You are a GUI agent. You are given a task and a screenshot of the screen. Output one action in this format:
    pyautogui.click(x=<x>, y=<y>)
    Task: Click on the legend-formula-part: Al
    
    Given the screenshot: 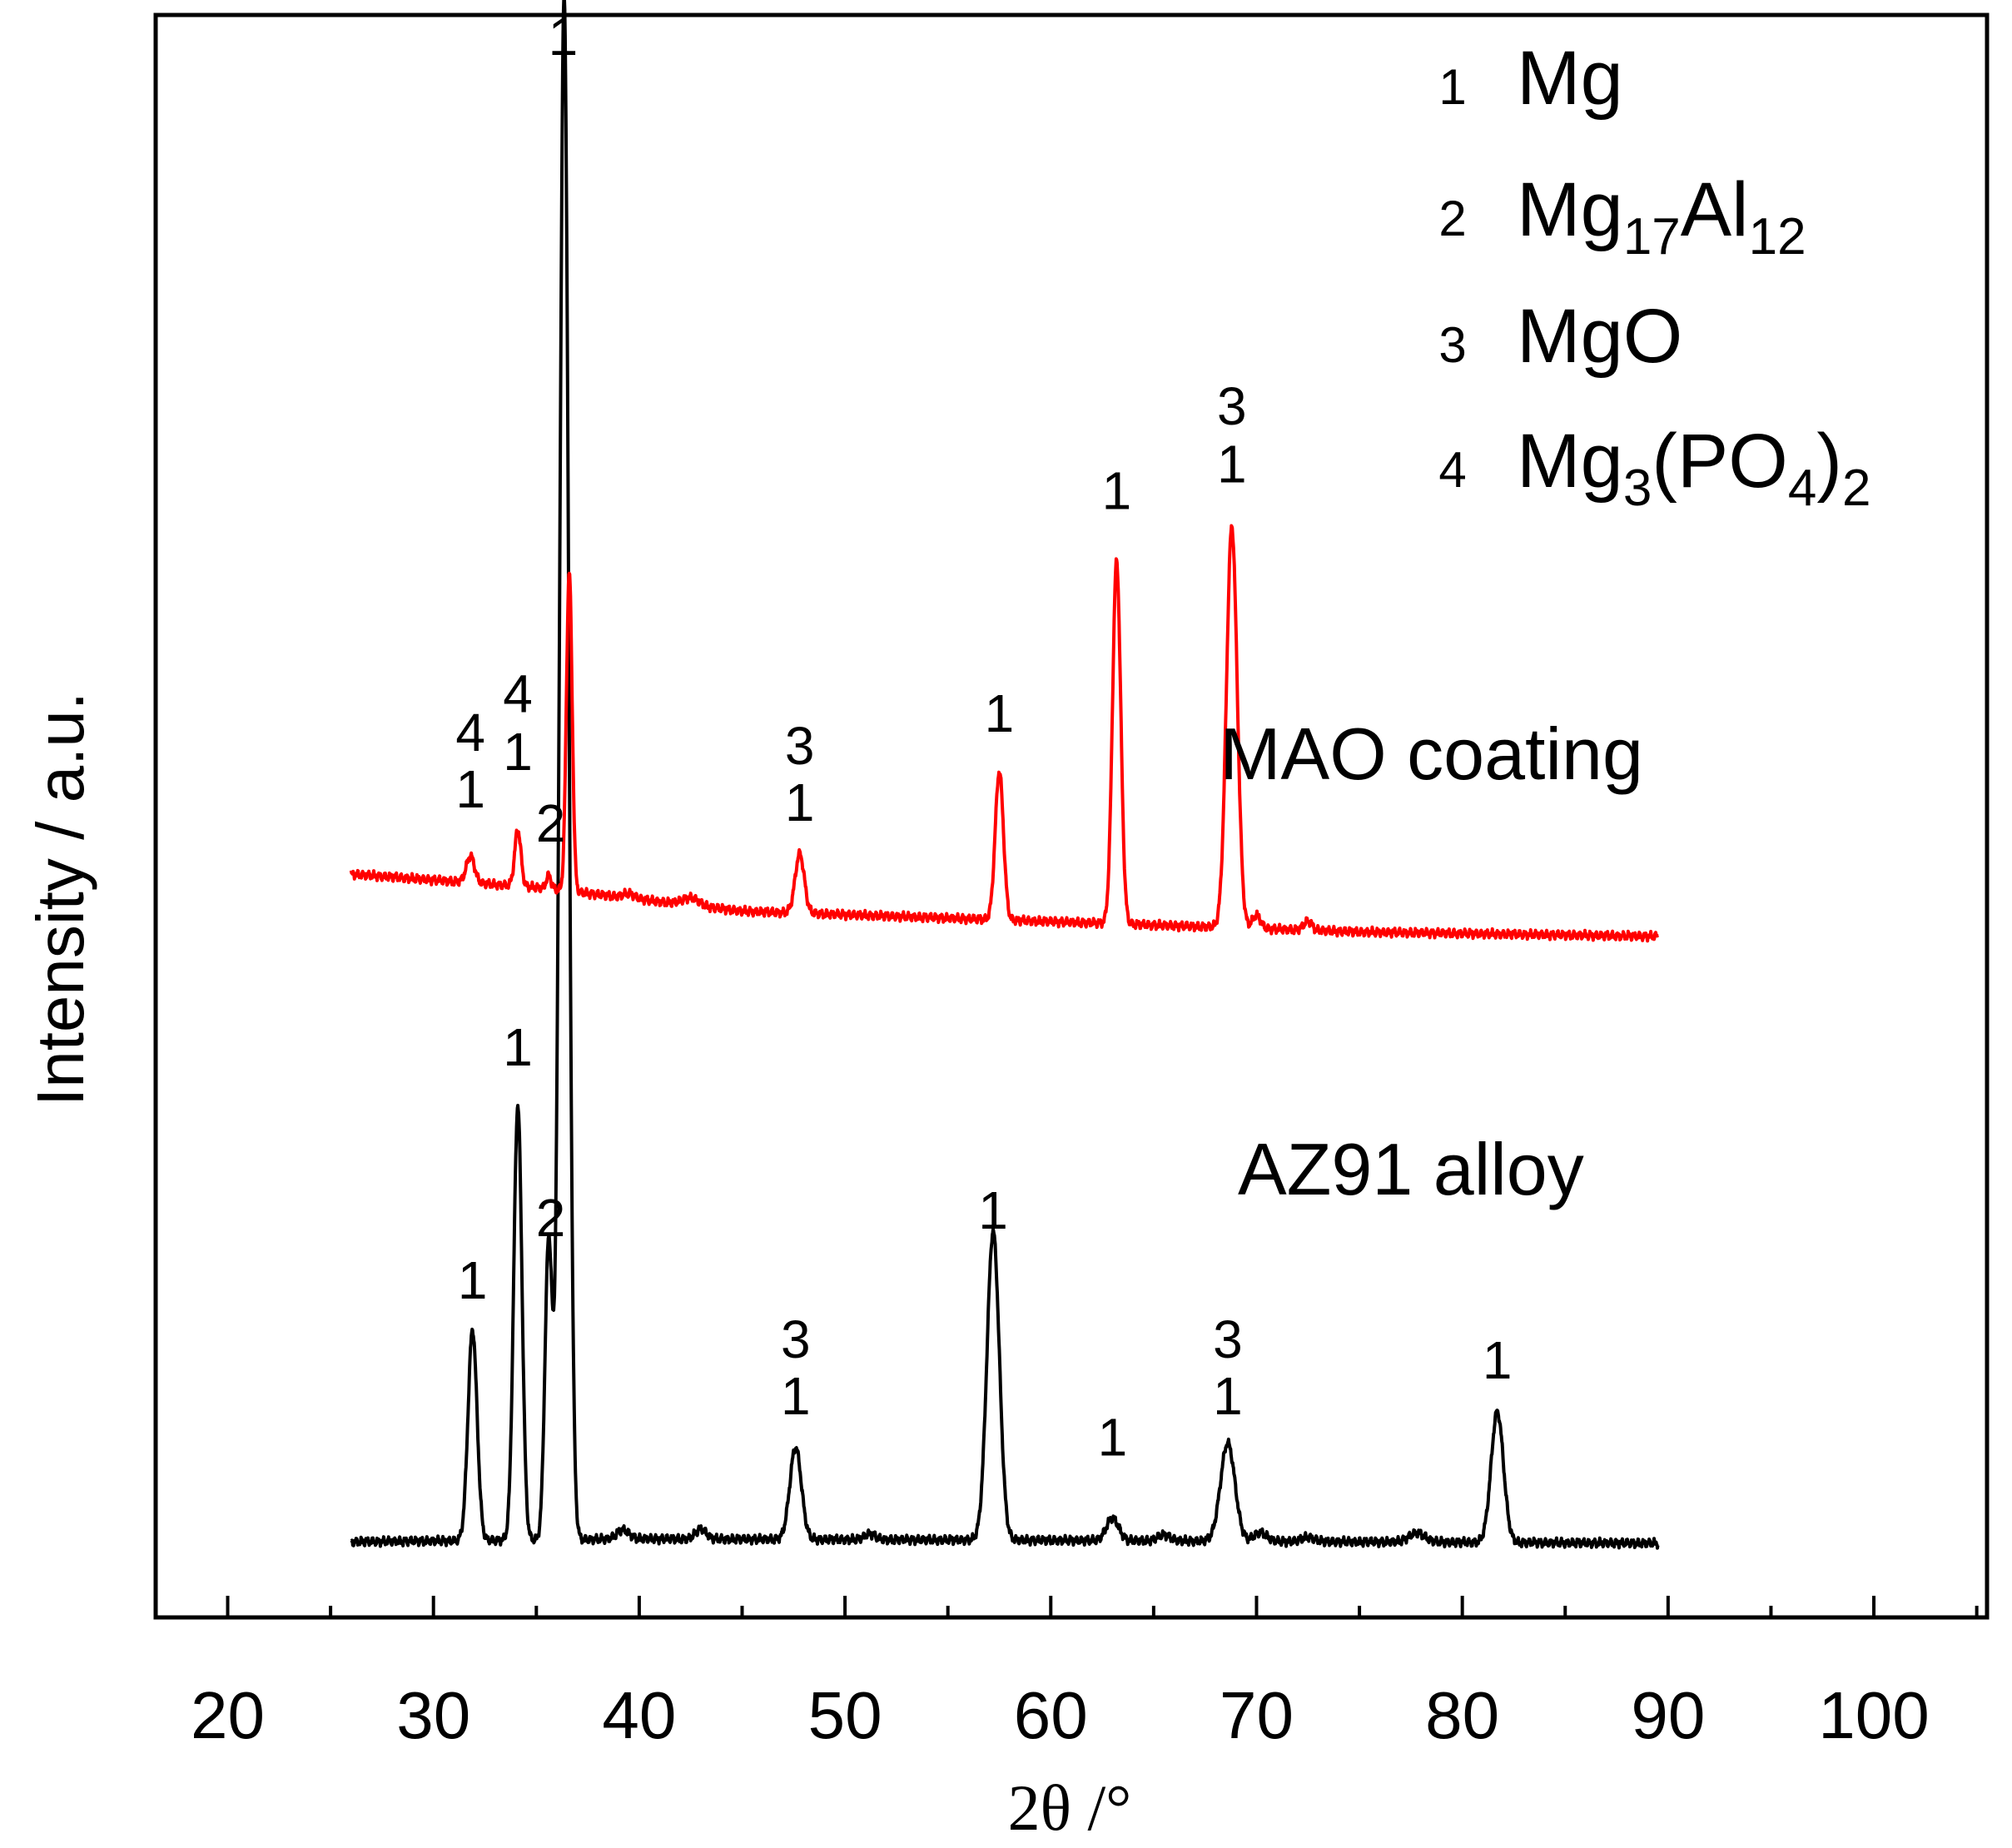 What is the action you would take?
    pyautogui.click(x=1715, y=210)
    